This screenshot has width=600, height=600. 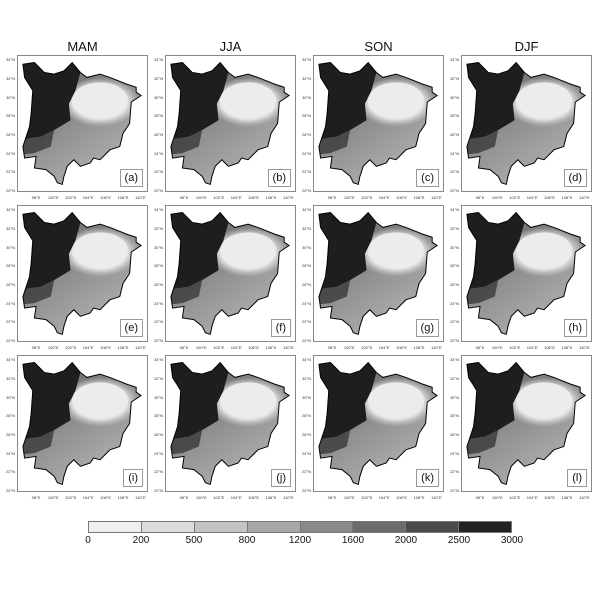 What do you see at coordinates (279, 178) in the screenshot?
I see `panel-label: (b)` at bounding box center [279, 178].